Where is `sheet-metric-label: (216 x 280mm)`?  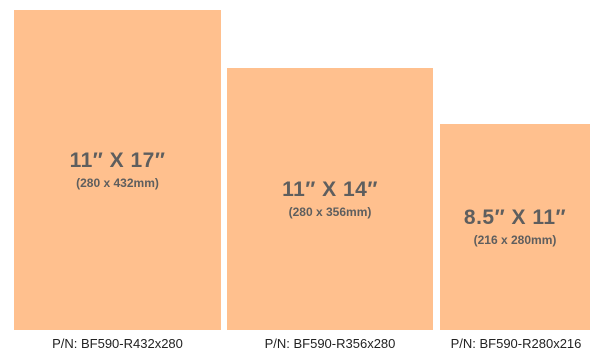
sheet-metric-label: (216 x 280mm) is located at coordinates (515, 240).